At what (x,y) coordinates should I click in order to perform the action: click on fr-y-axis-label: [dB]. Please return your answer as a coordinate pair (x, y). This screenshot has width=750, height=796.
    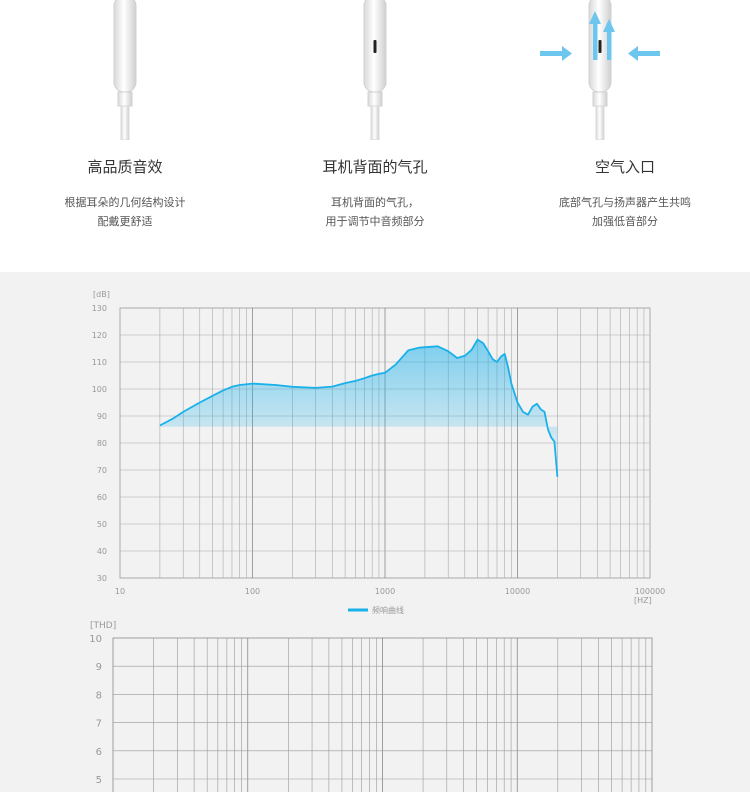
    Looking at the image, I should click on (101, 294).